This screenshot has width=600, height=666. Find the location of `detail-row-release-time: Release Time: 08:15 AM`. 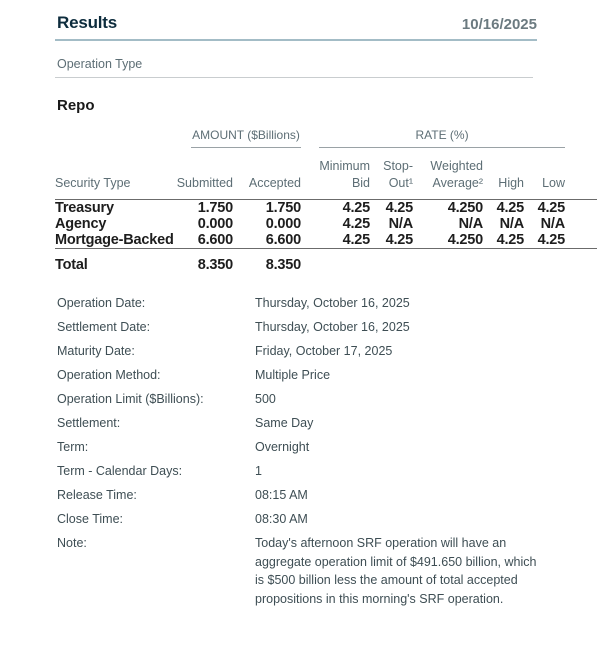

detail-row-release-time: Release Time: 08:15 AM is located at coordinates (182, 495).